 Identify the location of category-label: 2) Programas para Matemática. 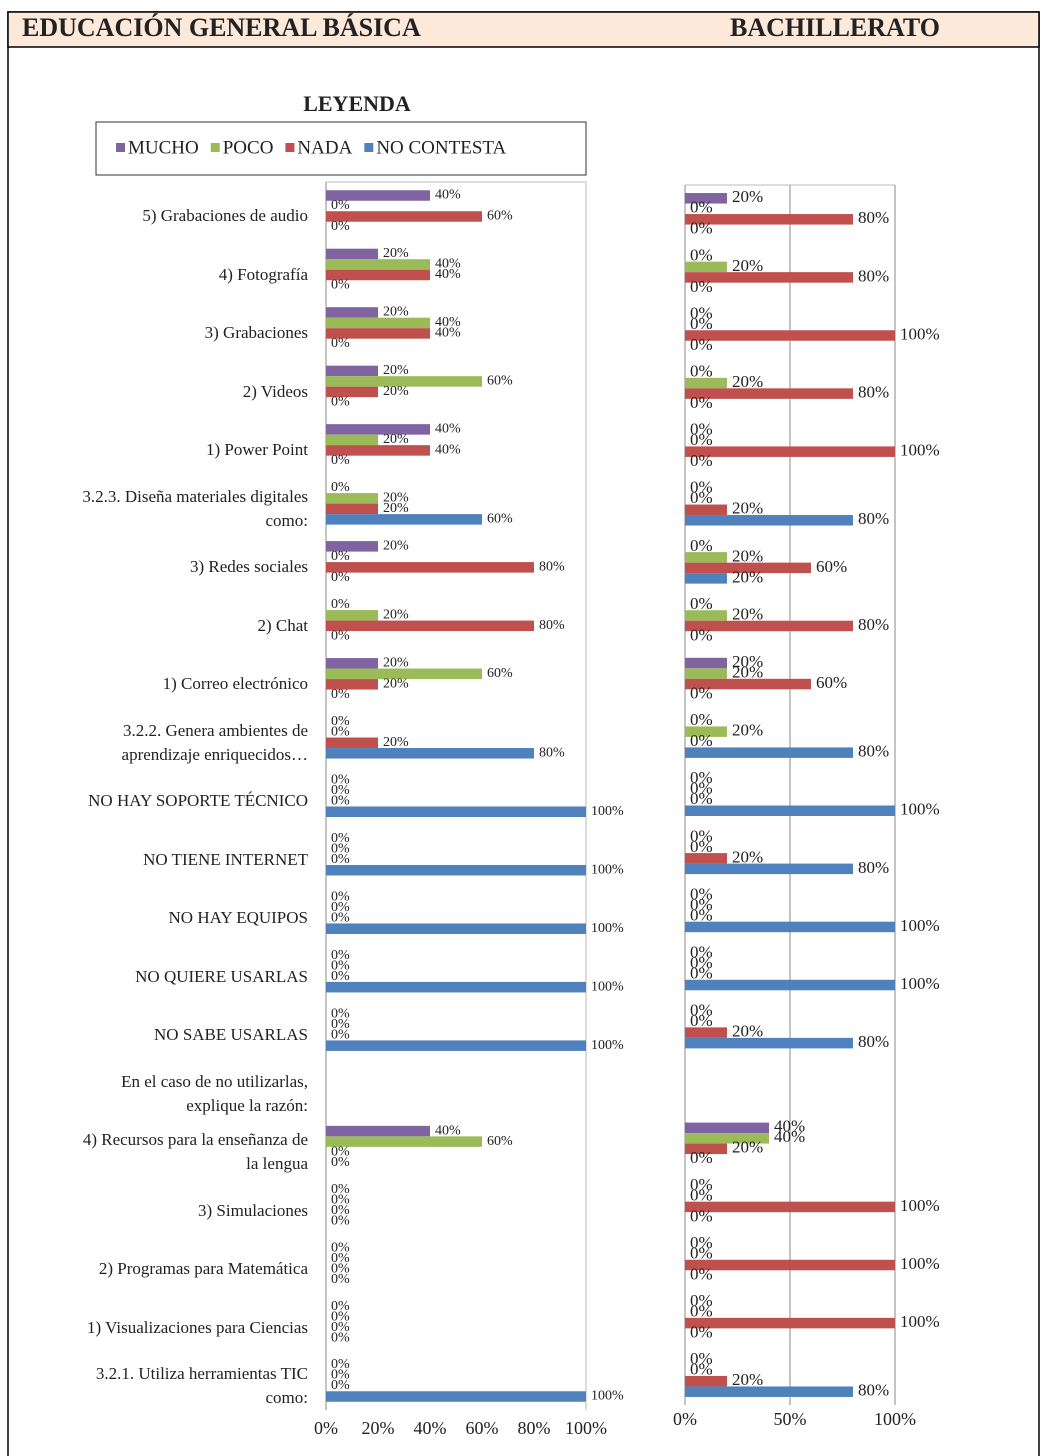
(203, 1269).